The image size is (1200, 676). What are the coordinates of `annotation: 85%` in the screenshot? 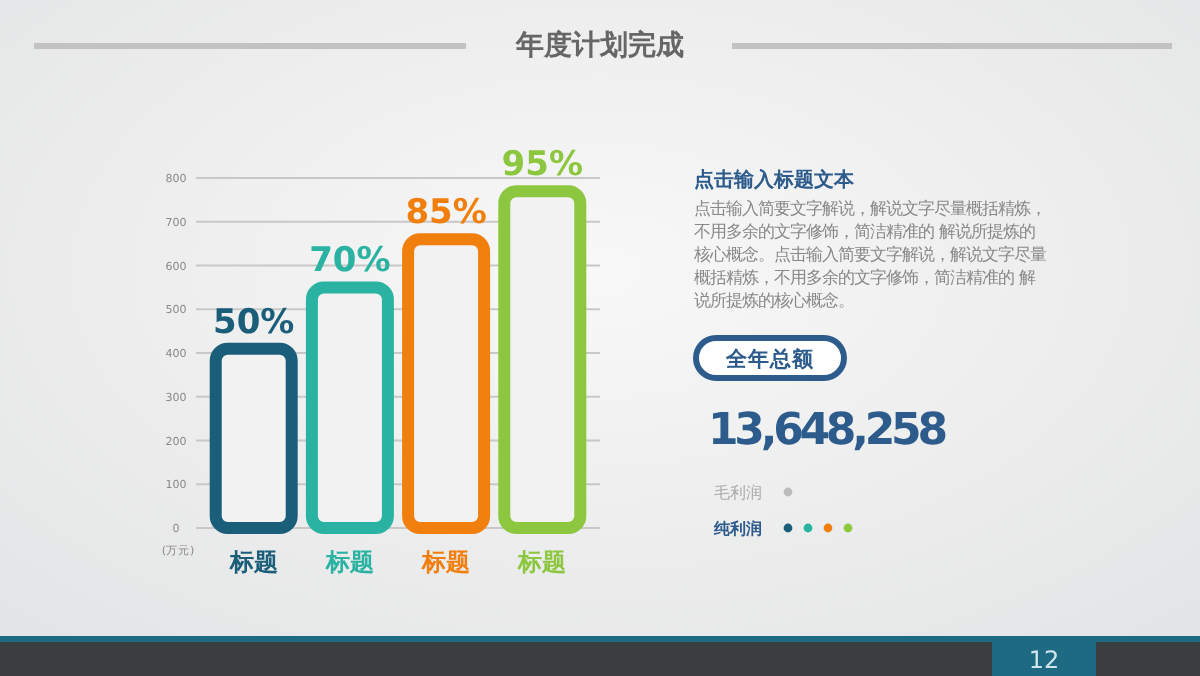 It's located at (446, 213).